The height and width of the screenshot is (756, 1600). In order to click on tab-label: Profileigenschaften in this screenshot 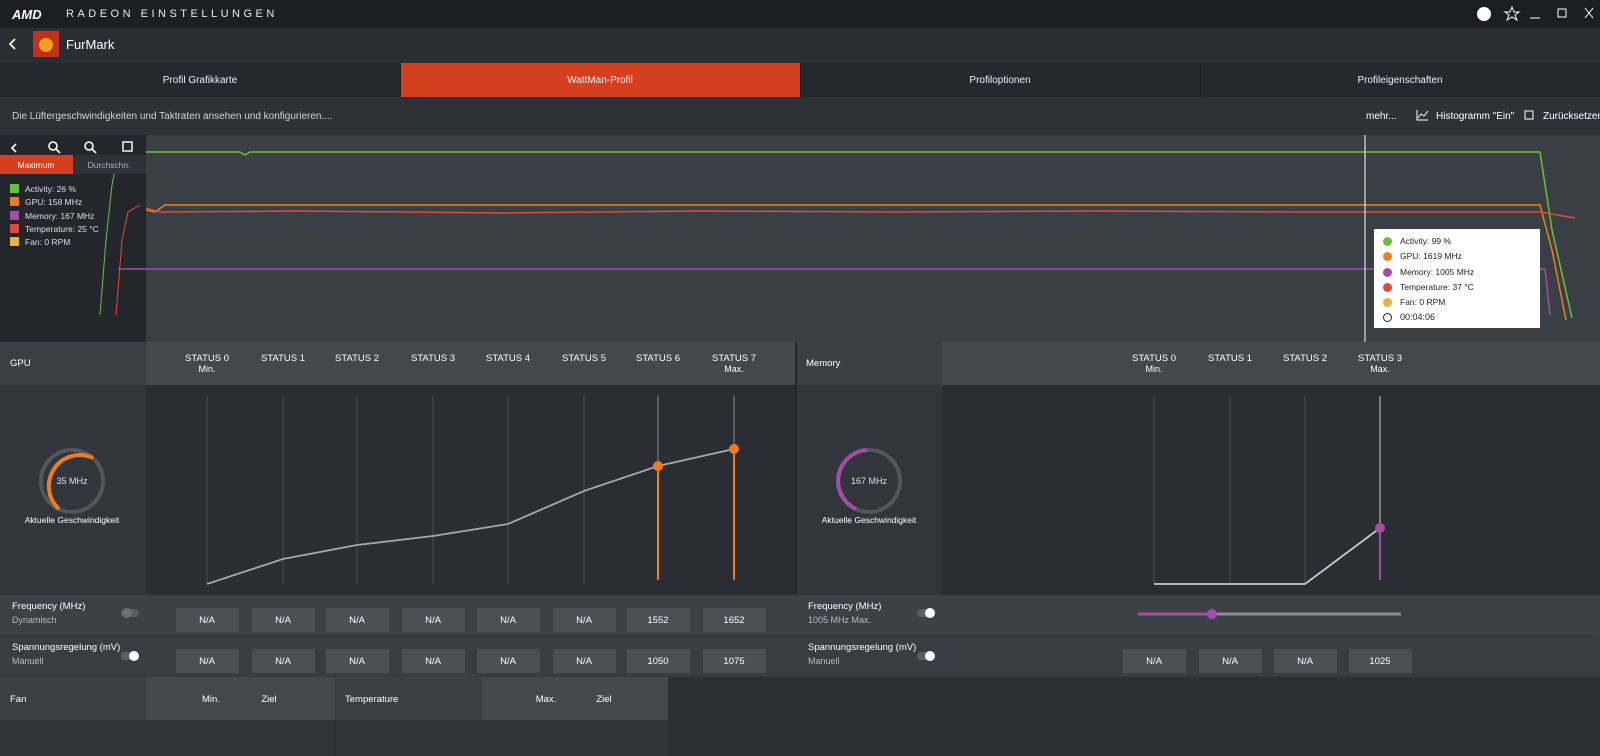, I will do `click(1400, 80)`.